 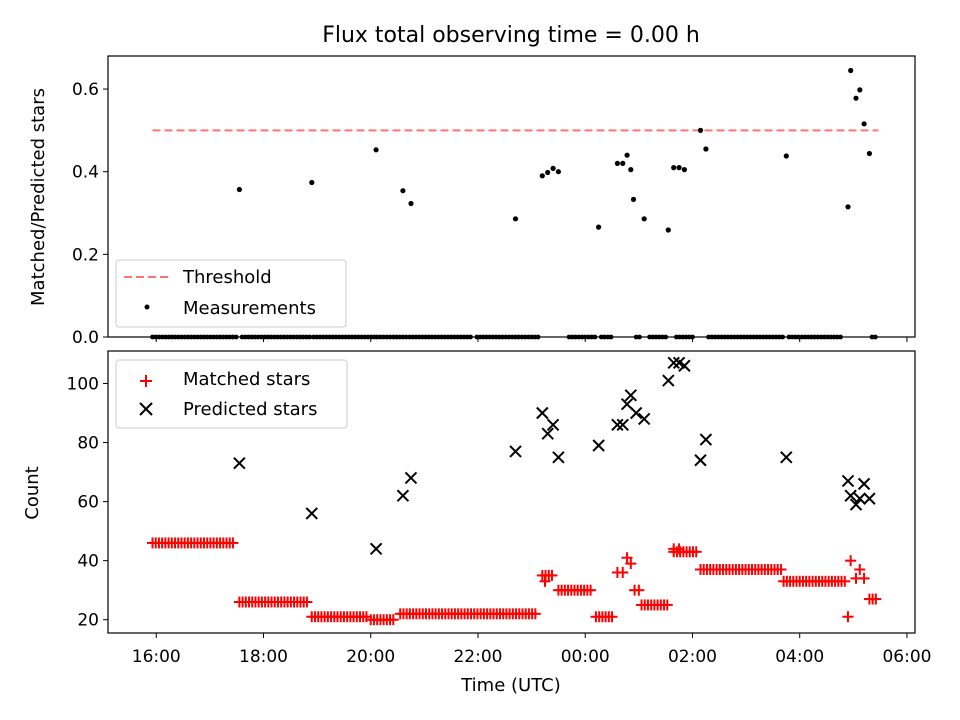 I want to click on bottom-legend: Matched stars Predicted stars, so click(x=231, y=394).